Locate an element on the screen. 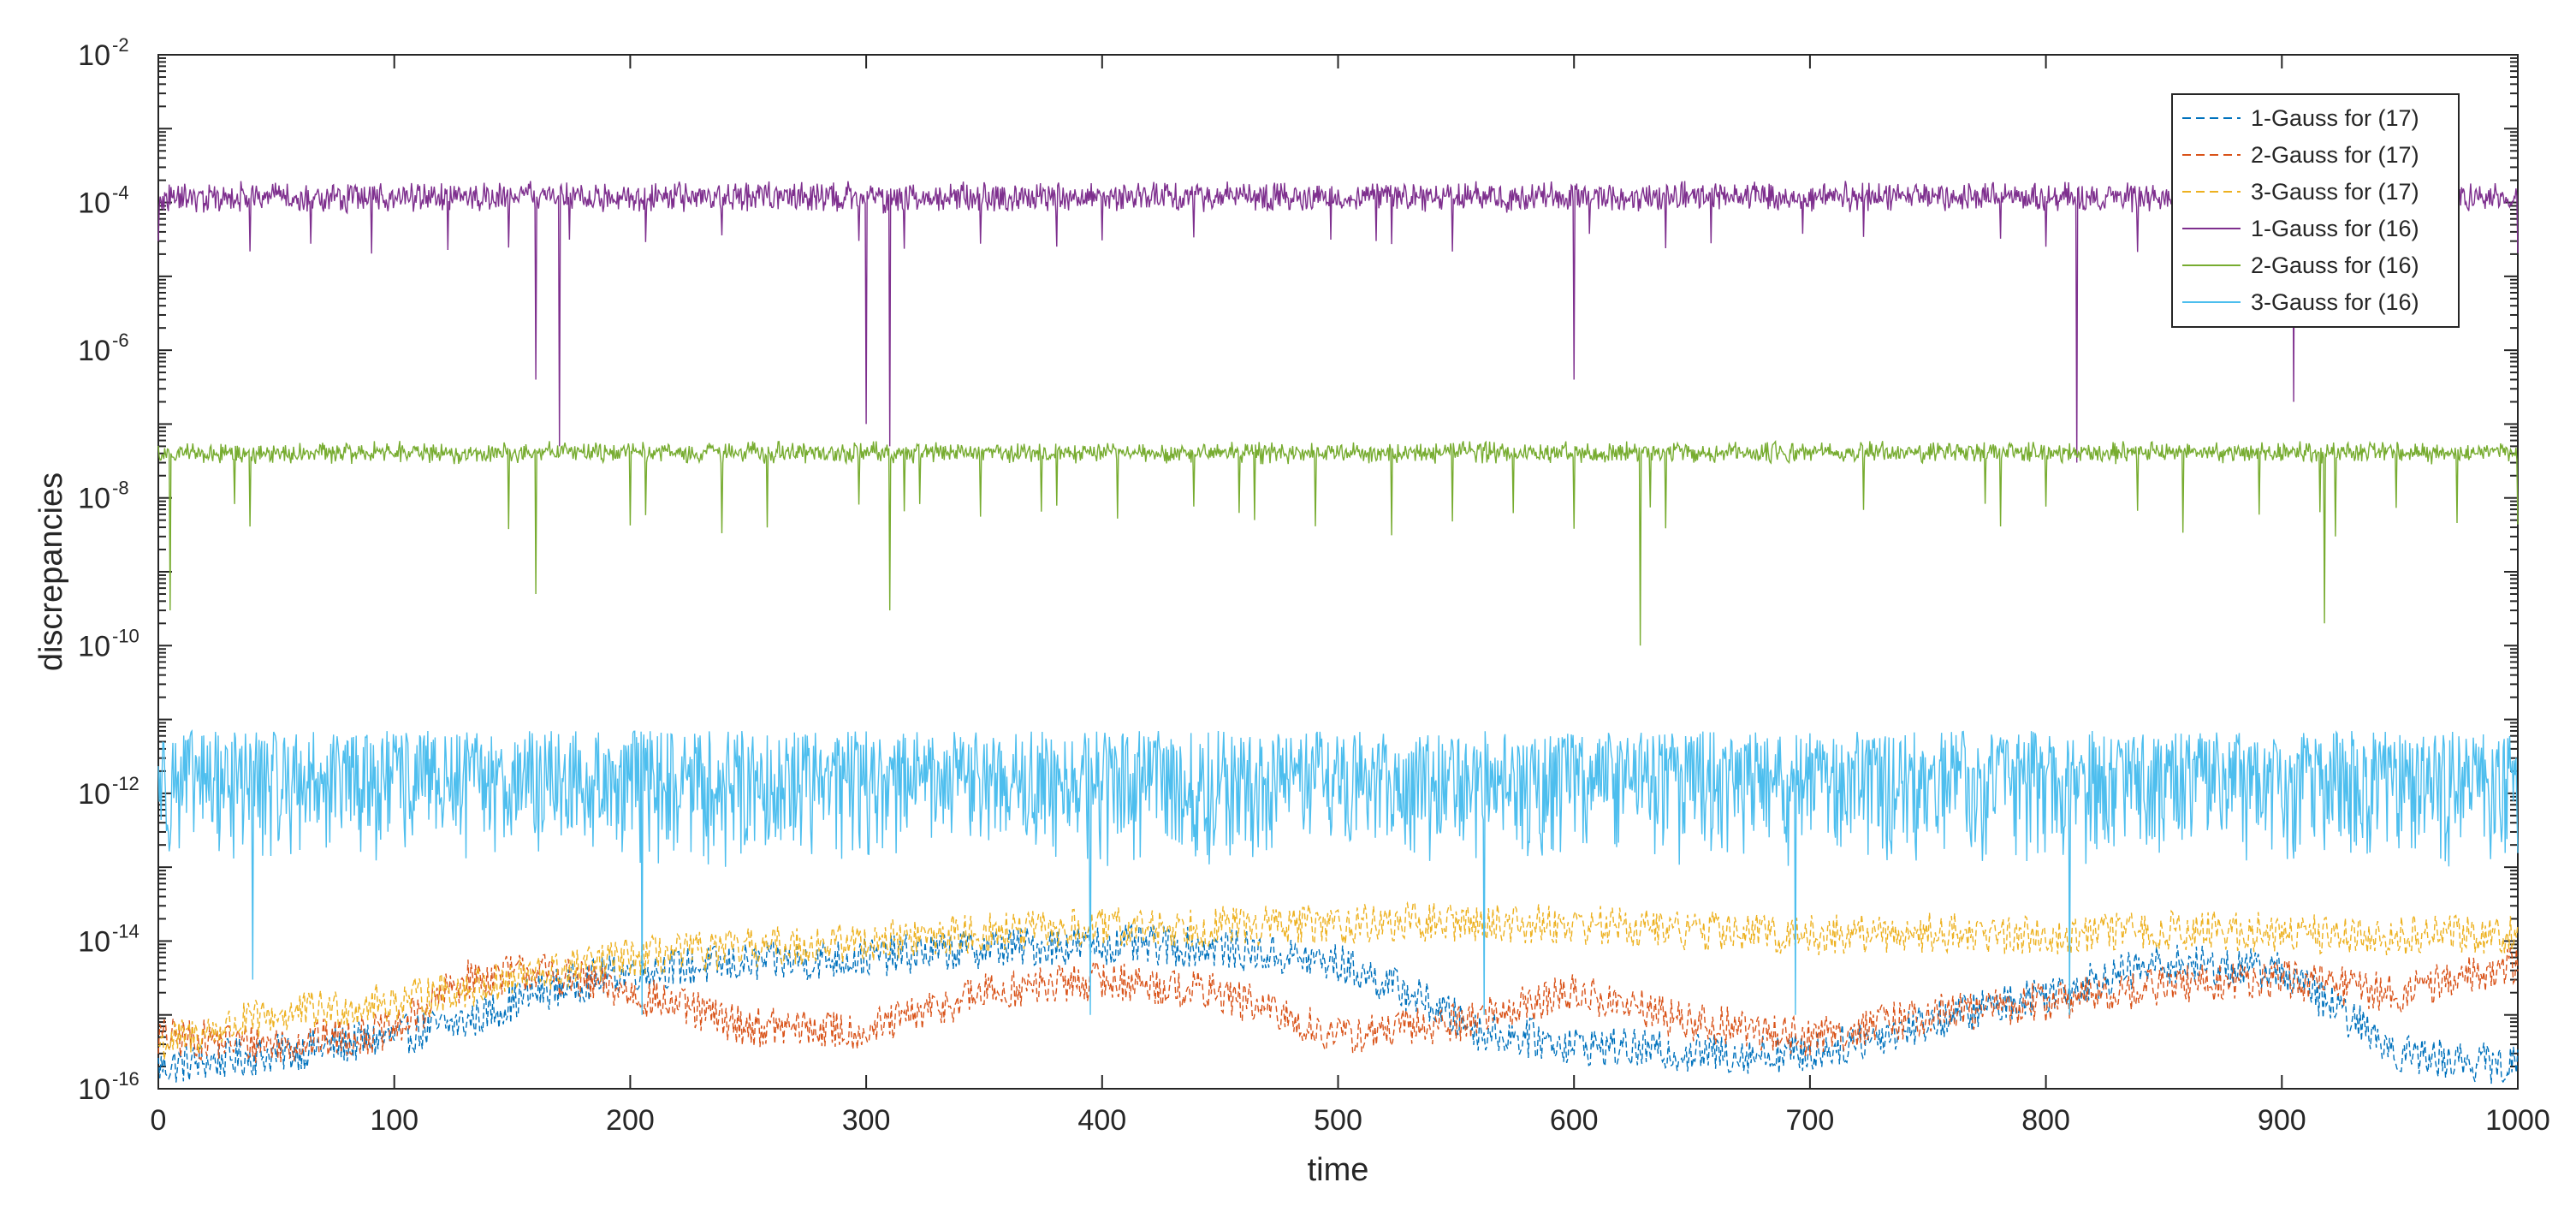  x-tick-label: 0 is located at coordinates (159, 1120).